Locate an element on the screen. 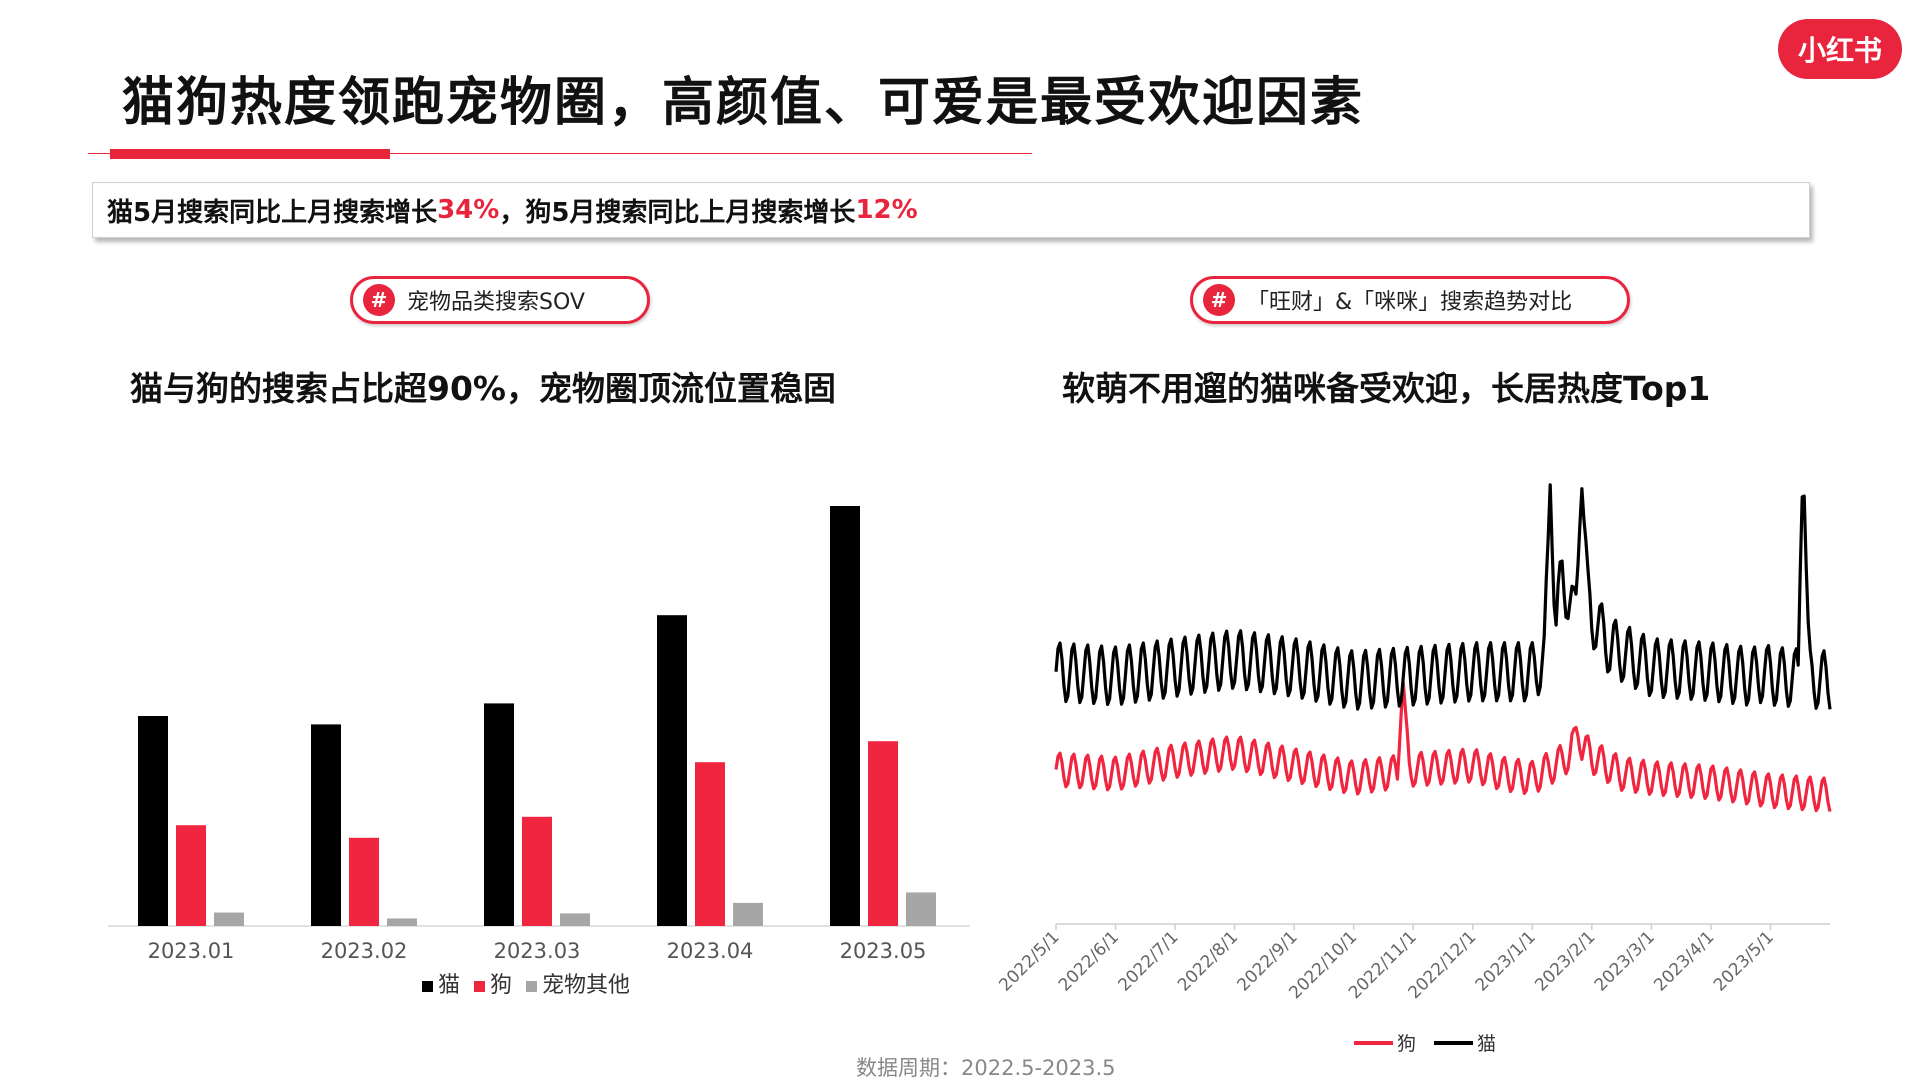 The image size is (1920, 1082). legend-swatch-宠物其他 is located at coordinates (531, 986).